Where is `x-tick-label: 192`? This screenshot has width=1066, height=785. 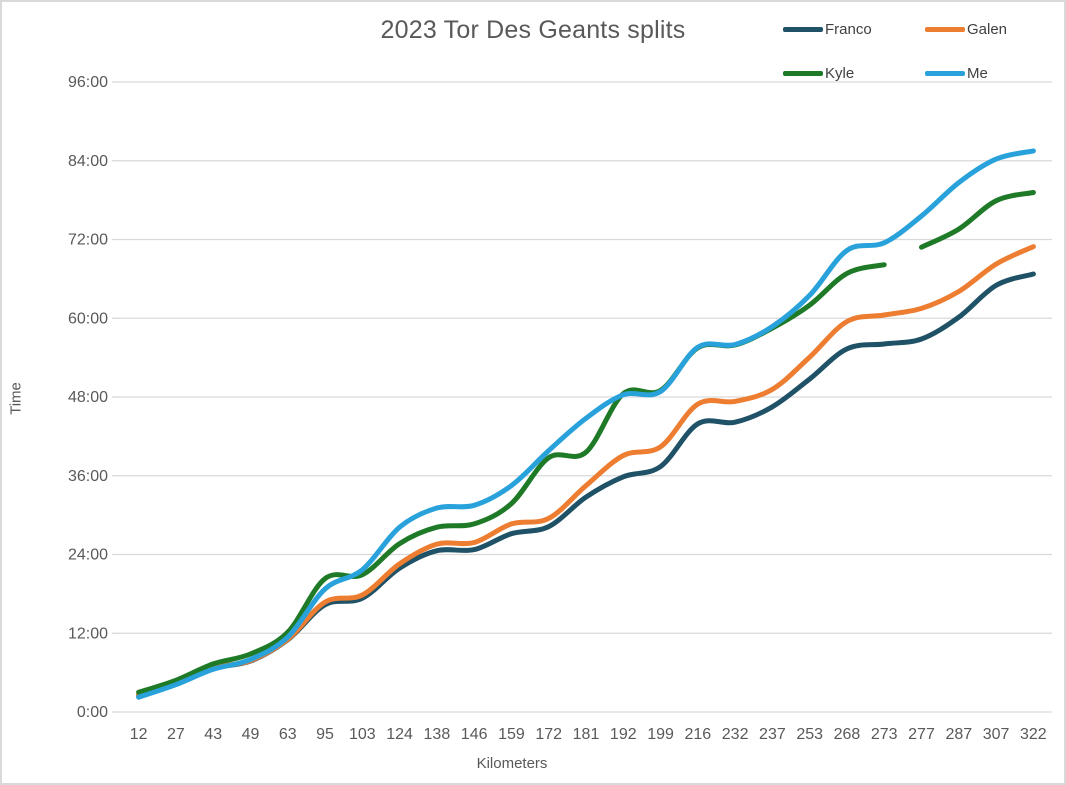 x-tick-label: 192 is located at coordinates (623, 734).